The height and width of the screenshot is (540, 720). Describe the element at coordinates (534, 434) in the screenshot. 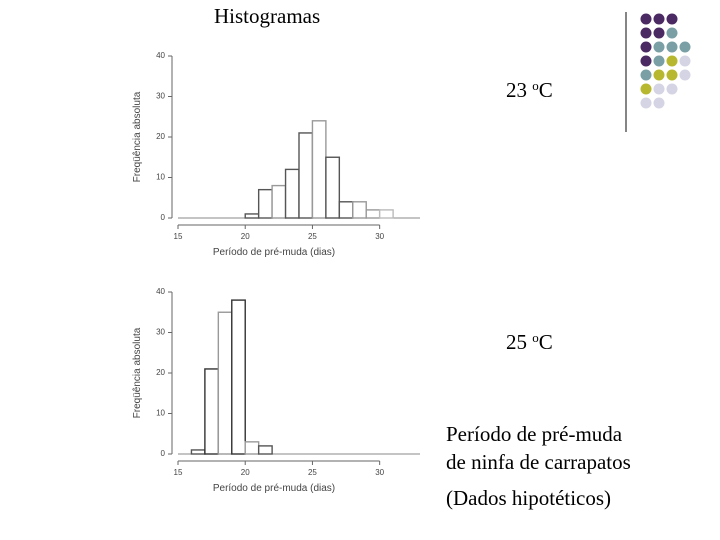

I see `caption-line-1: Período de pré-muda` at that location.